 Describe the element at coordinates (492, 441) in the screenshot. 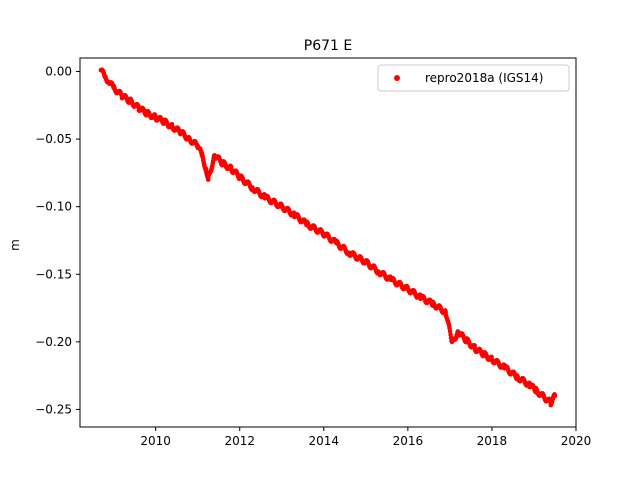

I see `x-tick-label: 2018` at that location.